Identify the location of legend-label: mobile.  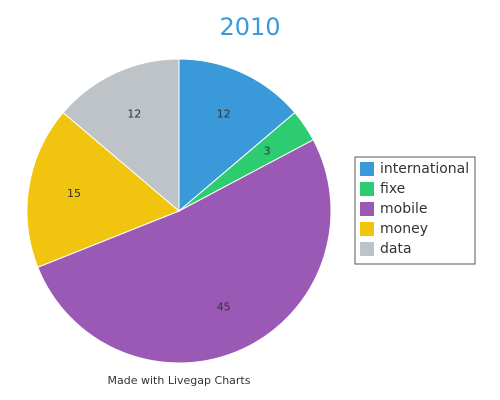
(403, 209).